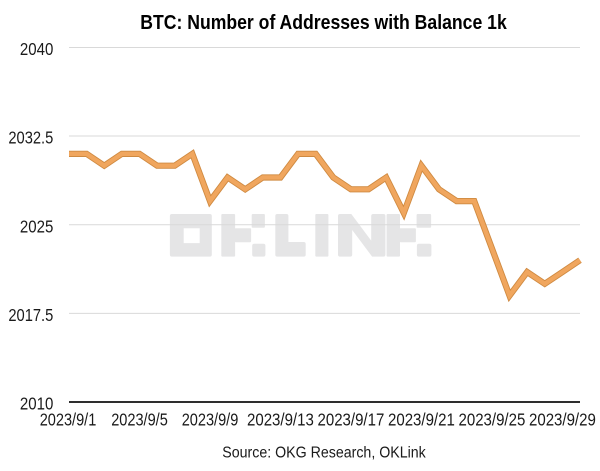  Describe the element at coordinates (30, 138) in the screenshot. I see `svg-text: 2032.5` at that location.